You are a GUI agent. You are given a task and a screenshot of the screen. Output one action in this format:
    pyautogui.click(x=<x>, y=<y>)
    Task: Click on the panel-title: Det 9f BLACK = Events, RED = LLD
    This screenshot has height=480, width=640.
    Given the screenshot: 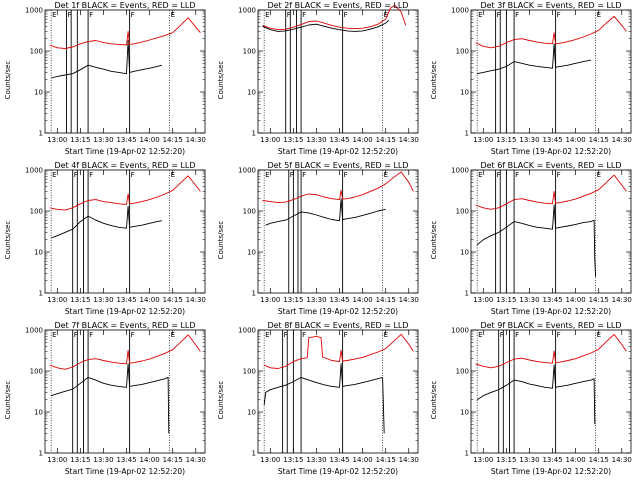 What is the action you would take?
    pyautogui.click(x=551, y=325)
    